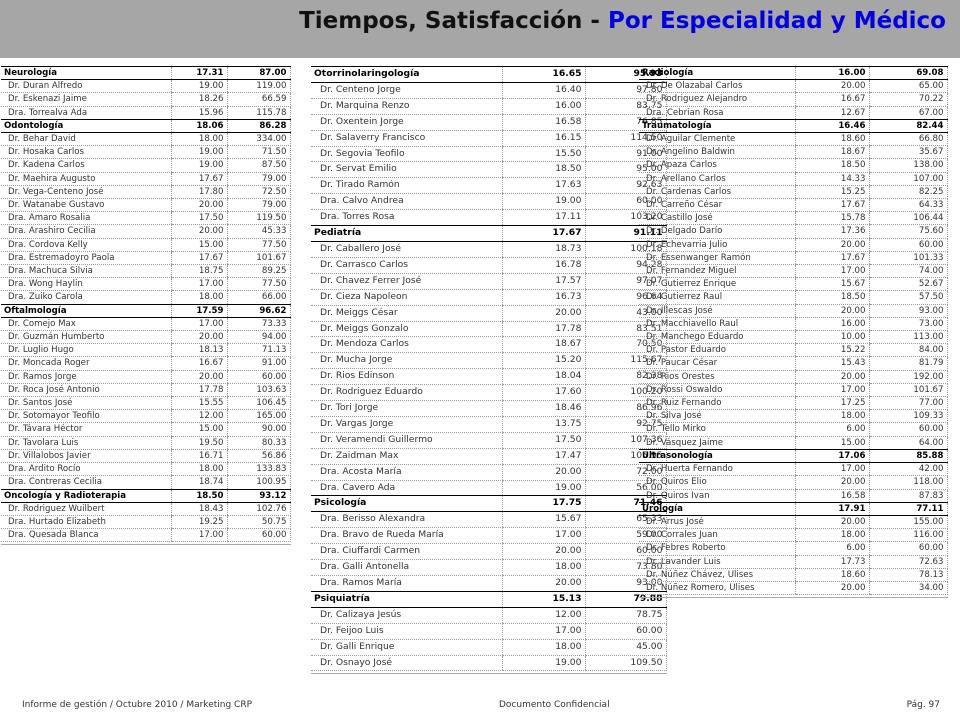  I want to click on time-value: 12.00, so click(198, 416).